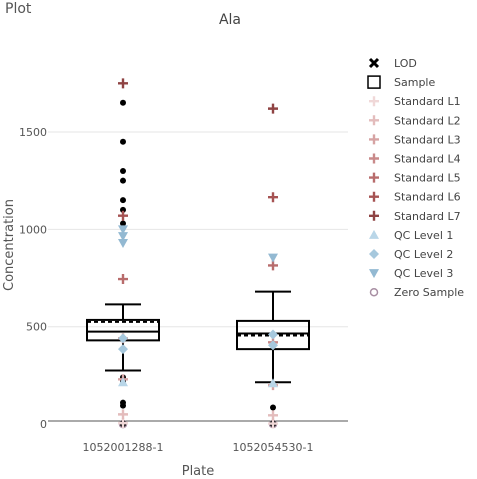 The image size is (477, 479). Describe the element at coordinates (123, 447) in the screenshot. I see `x-tick-label: 1052001288-1` at that location.